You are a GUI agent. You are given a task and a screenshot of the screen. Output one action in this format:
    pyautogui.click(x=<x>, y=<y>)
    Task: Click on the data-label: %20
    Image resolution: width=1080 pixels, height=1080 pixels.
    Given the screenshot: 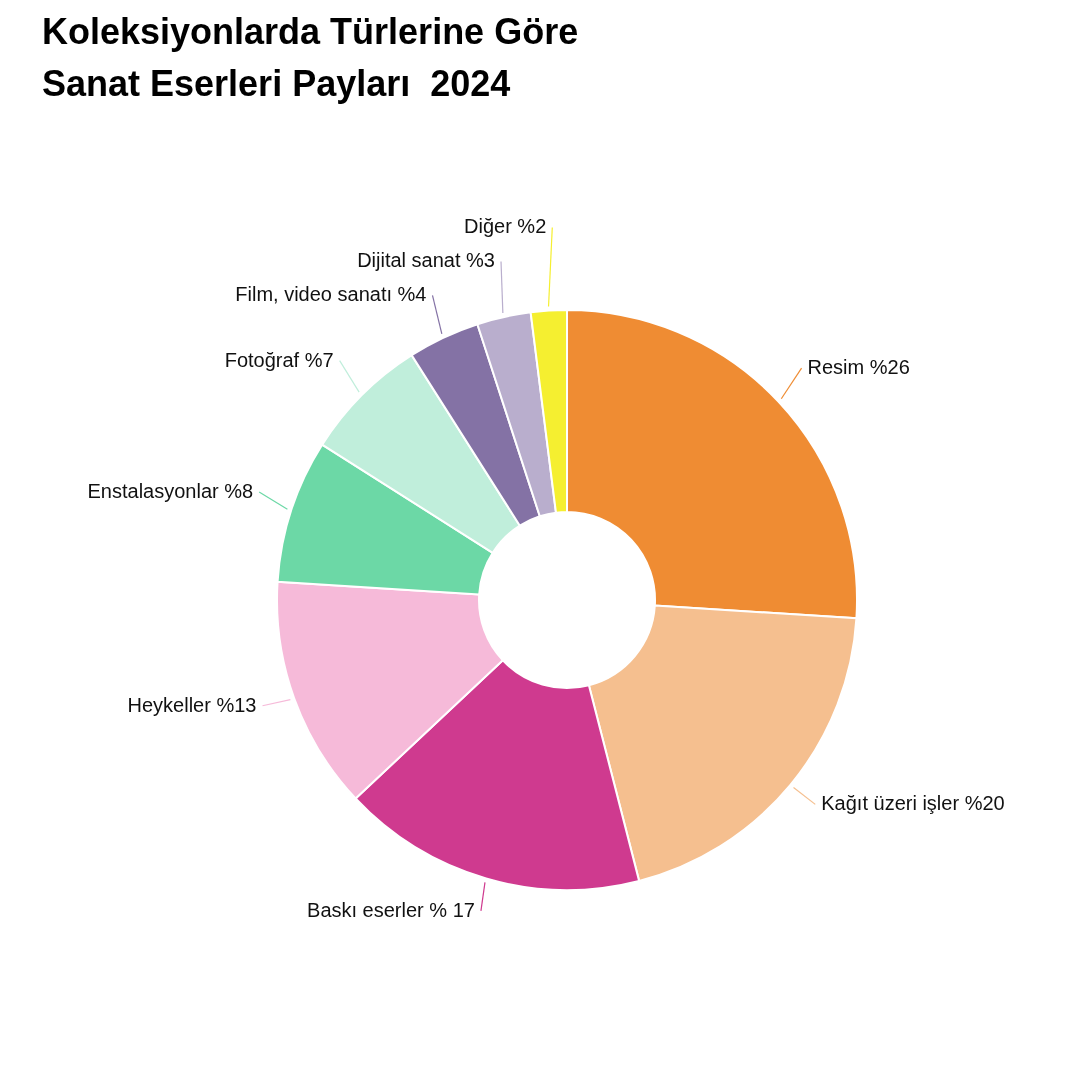 What is the action you would take?
    pyautogui.click(x=982, y=803)
    